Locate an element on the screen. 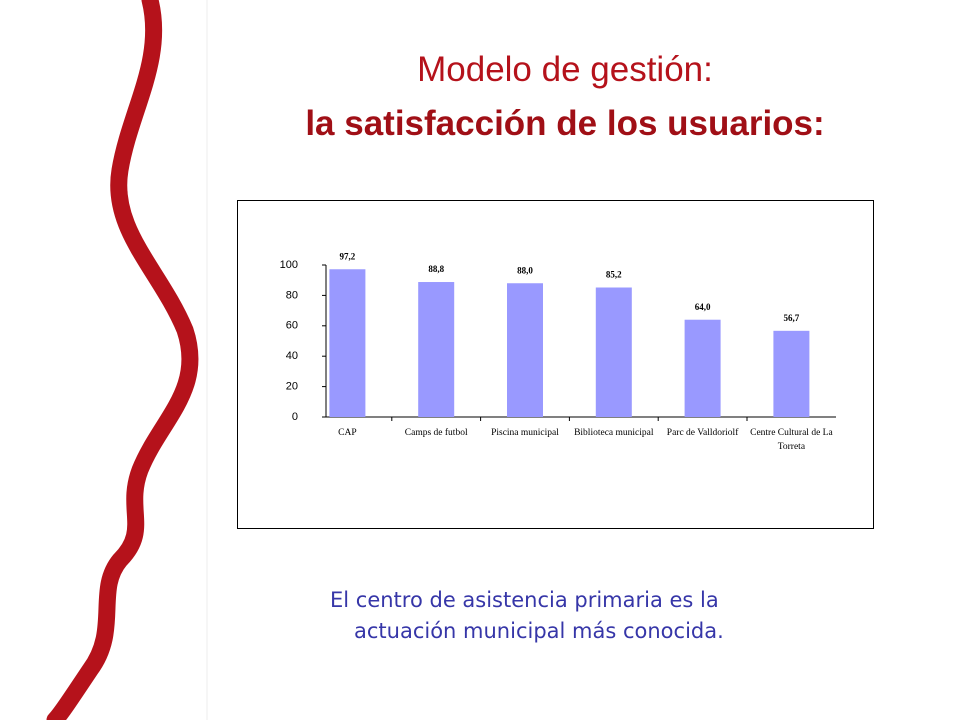 This screenshot has width=960, height=720. x-tick-label: CAP is located at coordinates (347, 433).